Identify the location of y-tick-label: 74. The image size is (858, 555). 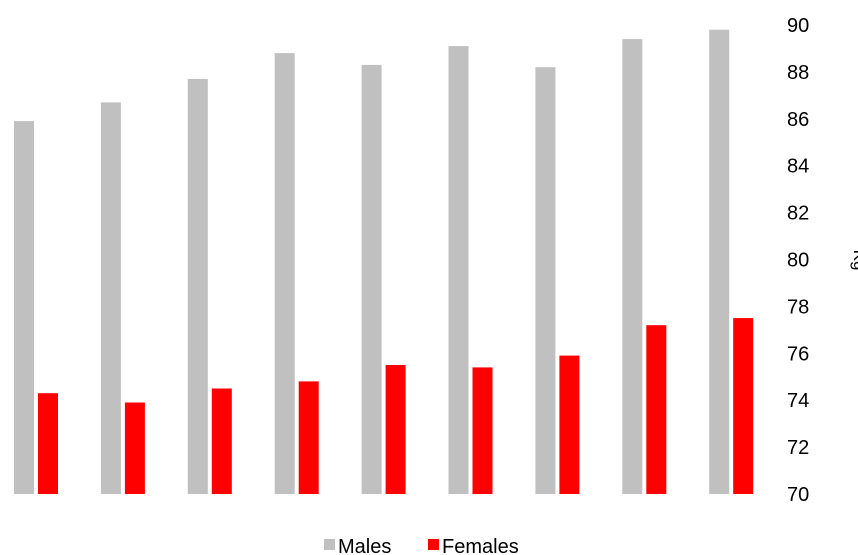
(798, 401).